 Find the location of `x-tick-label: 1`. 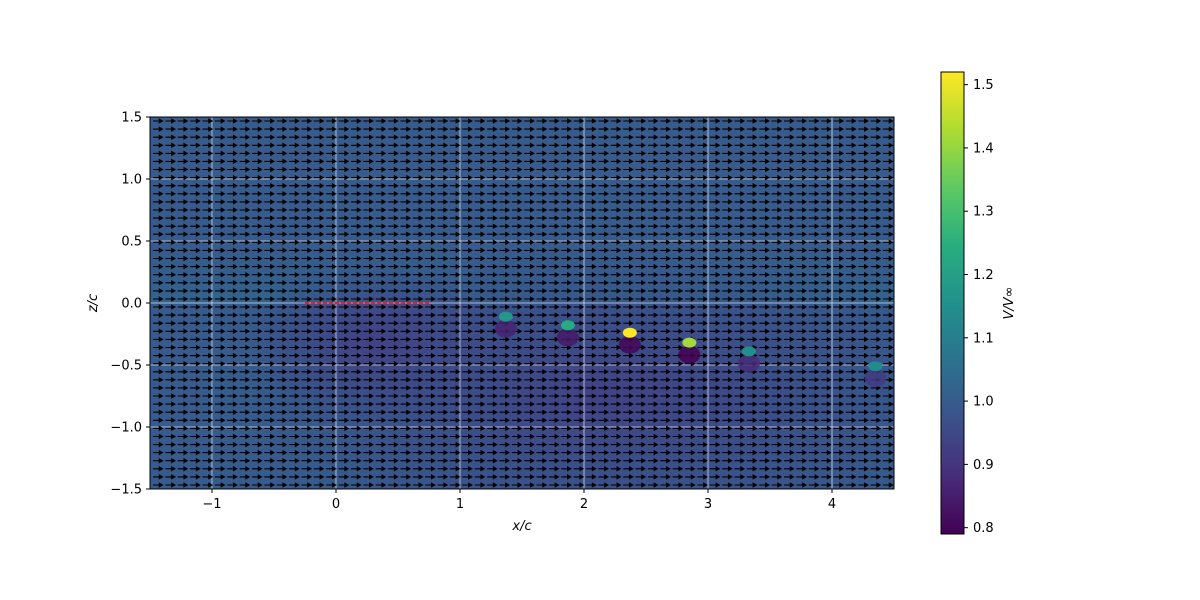

x-tick-label: 1 is located at coordinates (460, 504).